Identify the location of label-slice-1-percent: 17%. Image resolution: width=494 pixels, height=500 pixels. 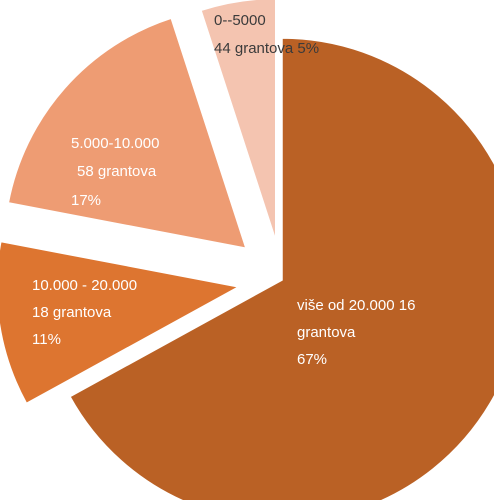
(86, 200).